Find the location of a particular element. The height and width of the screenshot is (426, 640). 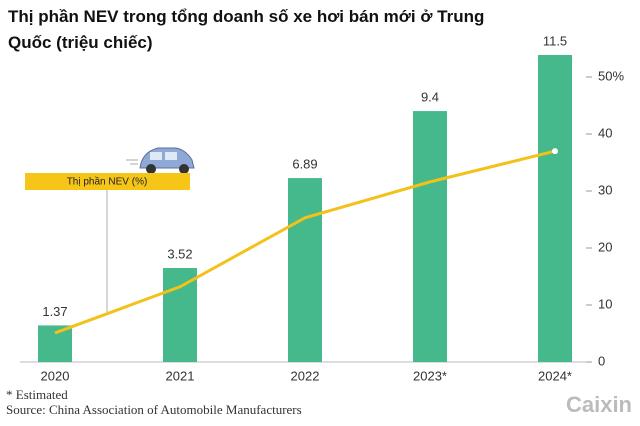

x-tick-label: 2022 is located at coordinates (305, 375).